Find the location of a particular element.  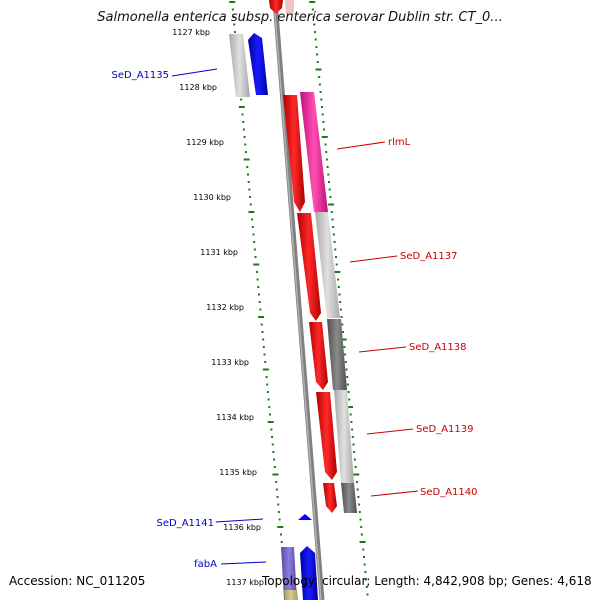

gene-SeD_A1140-cog is located at coordinates (349, 498).